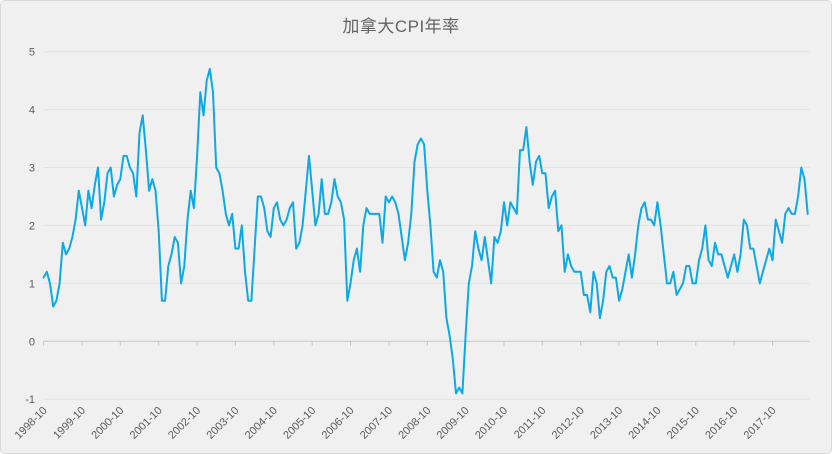 Image resolution: width=832 pixels, height=454 pixels. I want to click on chart-title: 加拿大CPI年率, so click(401, 26).